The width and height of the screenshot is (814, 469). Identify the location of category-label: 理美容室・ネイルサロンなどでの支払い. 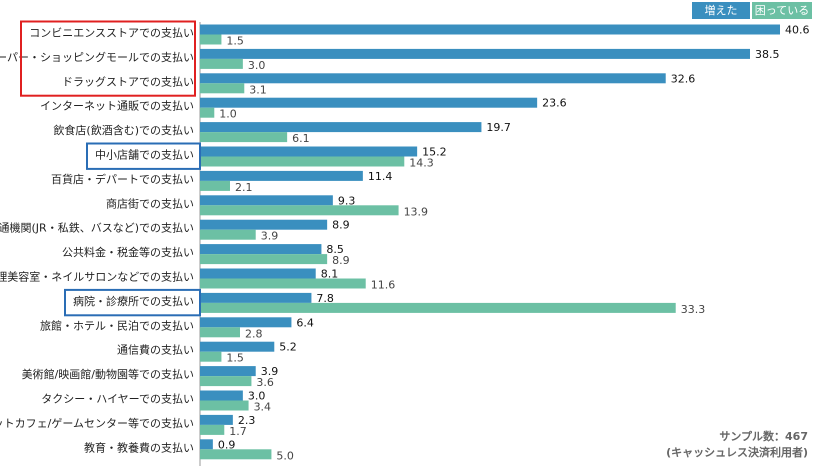
(97, 277).